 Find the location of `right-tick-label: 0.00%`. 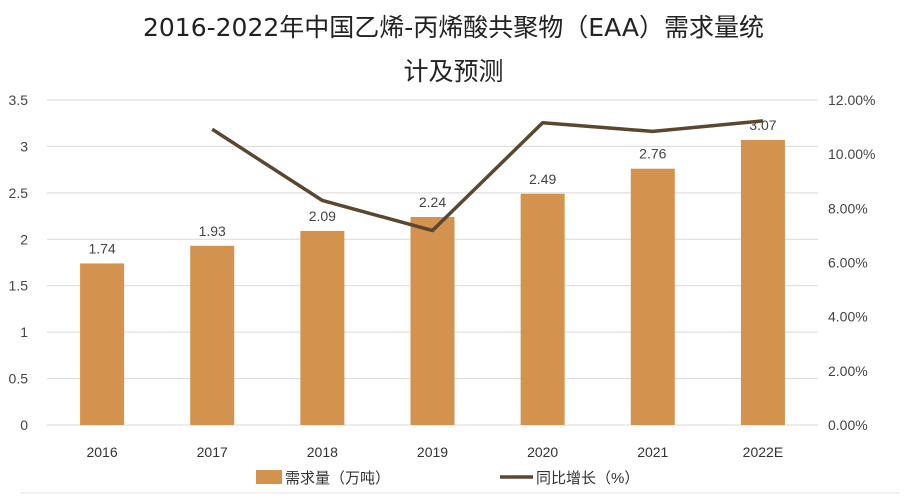

right-tick-label: 0.00% is located at coordinates (848, 425).